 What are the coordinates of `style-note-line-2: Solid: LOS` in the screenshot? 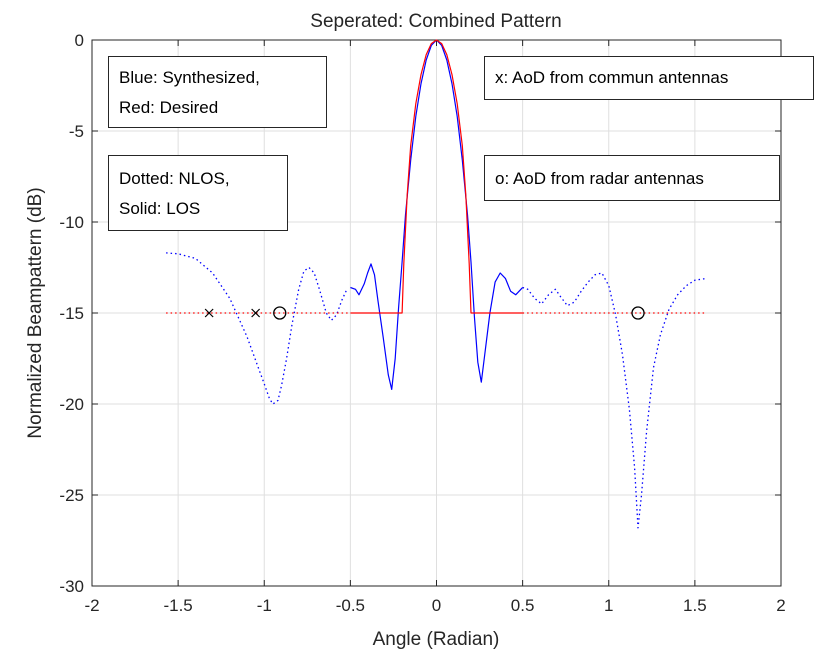 It's located at (160, 208).